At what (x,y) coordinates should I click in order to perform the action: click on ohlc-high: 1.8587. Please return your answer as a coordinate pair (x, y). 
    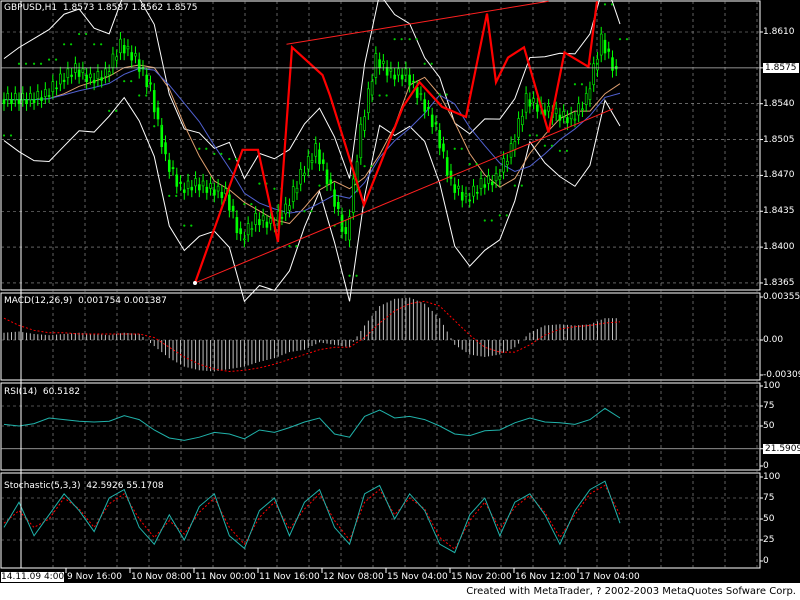
    Looking at the image, I should click on (113, 8).